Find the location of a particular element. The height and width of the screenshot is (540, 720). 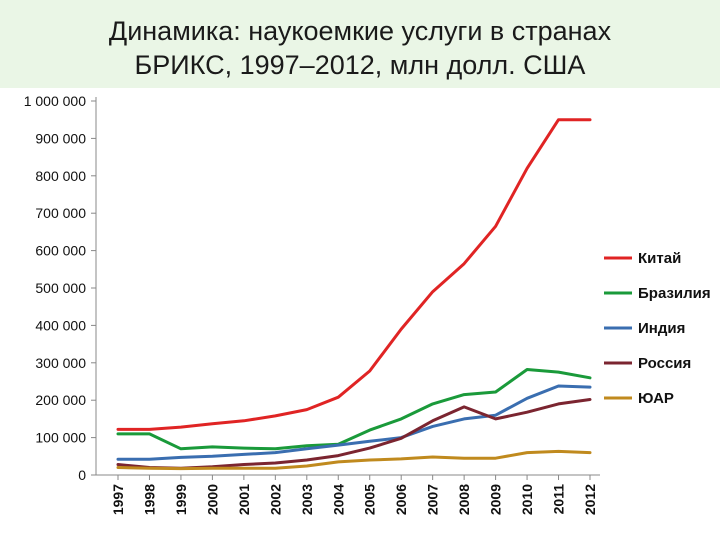

y-tick-label: 500 000 is located at coordinates (60, 288).